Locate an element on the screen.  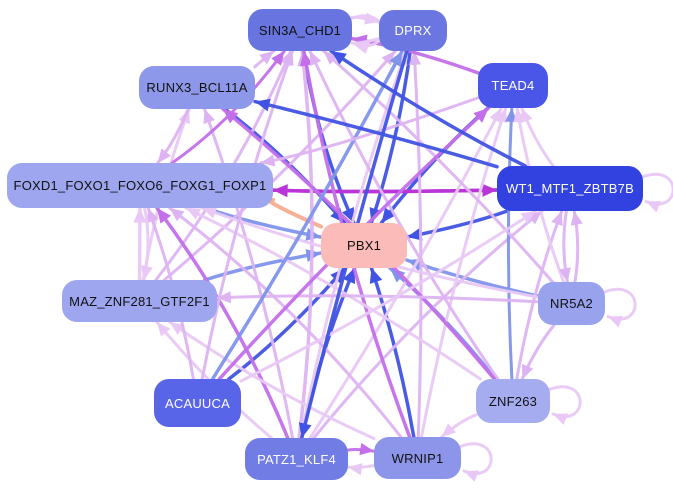
node-label: SIN3A_CHD1 is located at coordinates (300, 30).